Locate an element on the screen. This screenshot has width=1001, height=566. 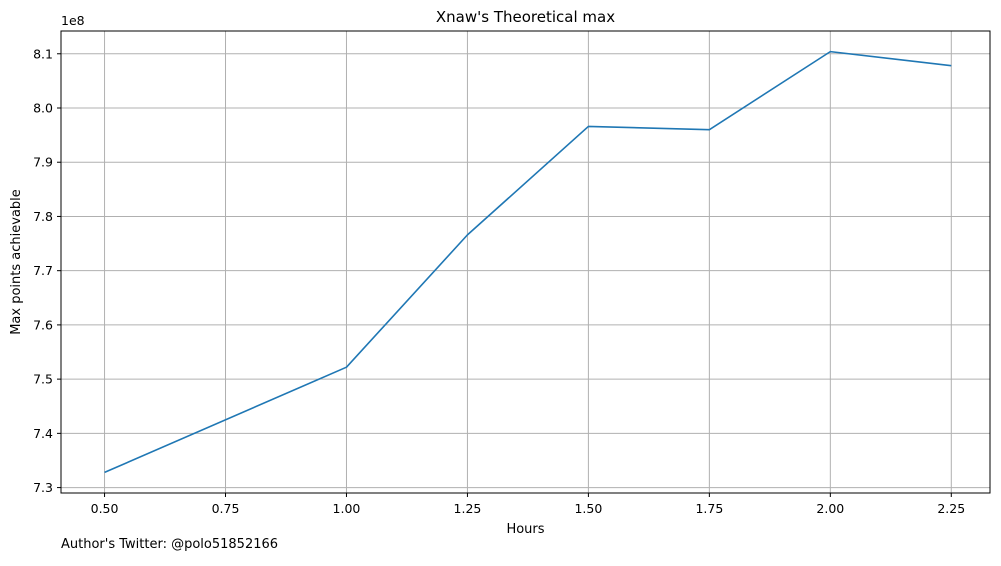
y-tick-label: 7.3 is located at coordinates (43, 487).